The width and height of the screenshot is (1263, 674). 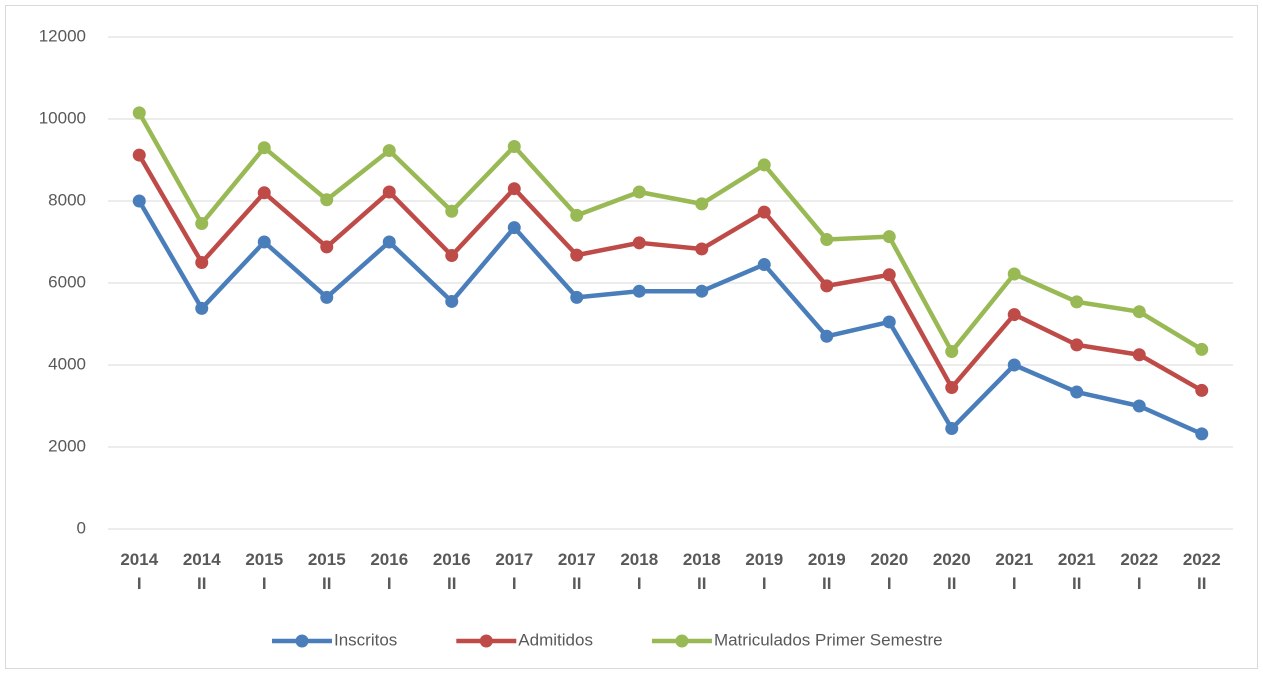 What do you see at coordinates (514, 571) in the screenshot?
I see `x-tick-label: 2017 I` at bounding box center [514, 571].